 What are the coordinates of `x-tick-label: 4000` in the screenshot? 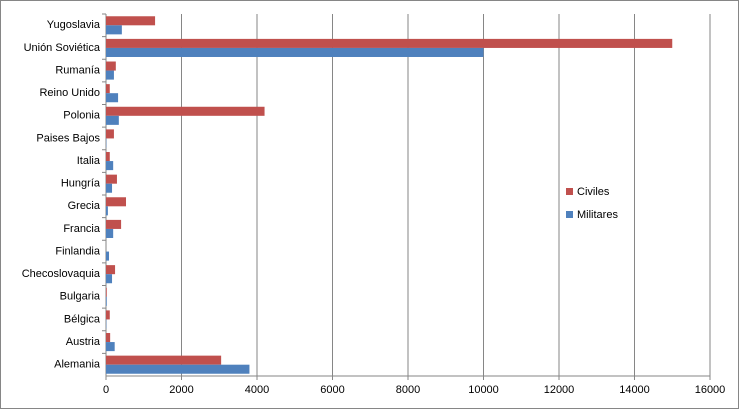 It's located at (257, 390).